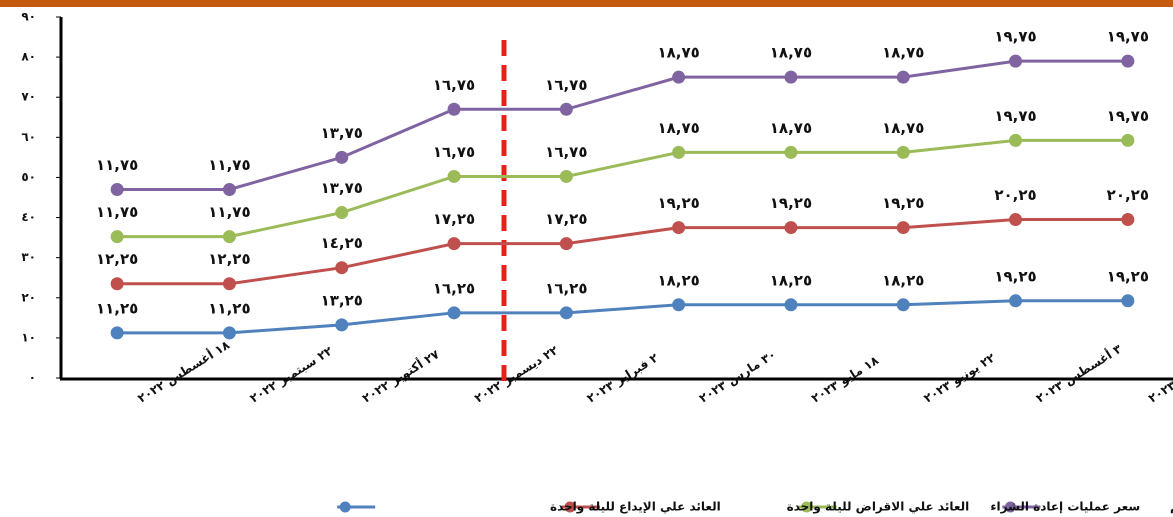 The image size is (1173, 517). What do you see at coordinates (635, 507) in the screenshot?
I see `legend-label: العائد علي الإيداع لليلة واحدة` at bounding box center [635, 507].